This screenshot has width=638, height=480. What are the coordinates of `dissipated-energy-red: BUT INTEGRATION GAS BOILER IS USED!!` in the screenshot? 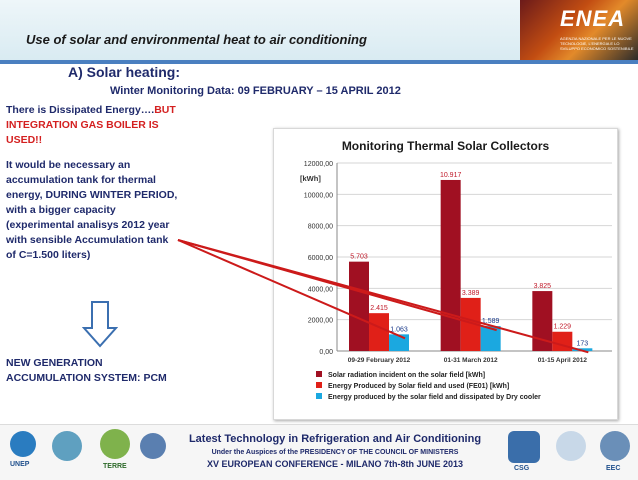 It's located at (91, 125).